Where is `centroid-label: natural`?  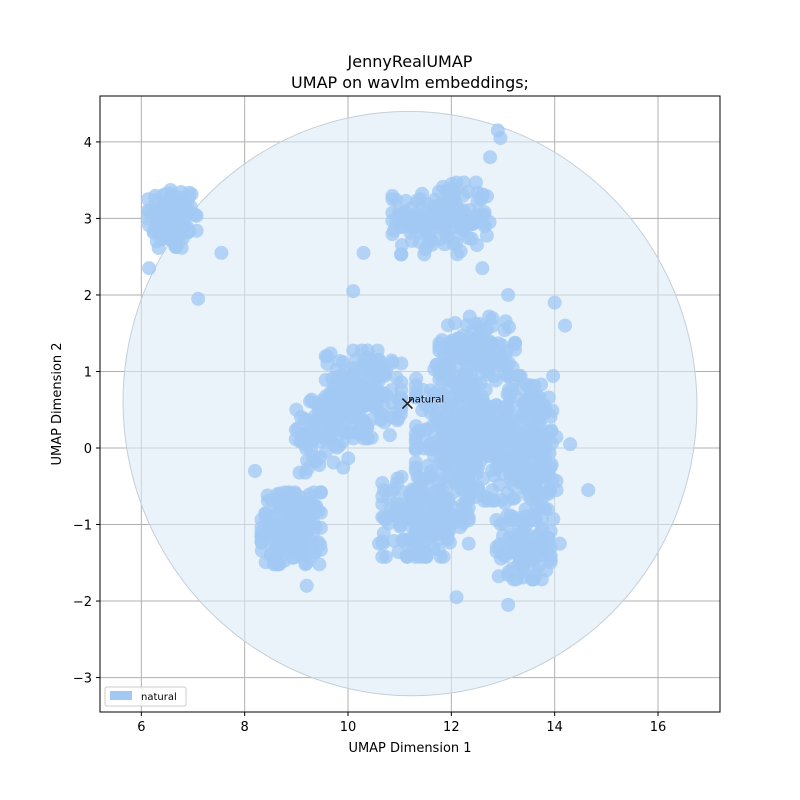
centroid-label: natural is located at coordinates (426, 400).